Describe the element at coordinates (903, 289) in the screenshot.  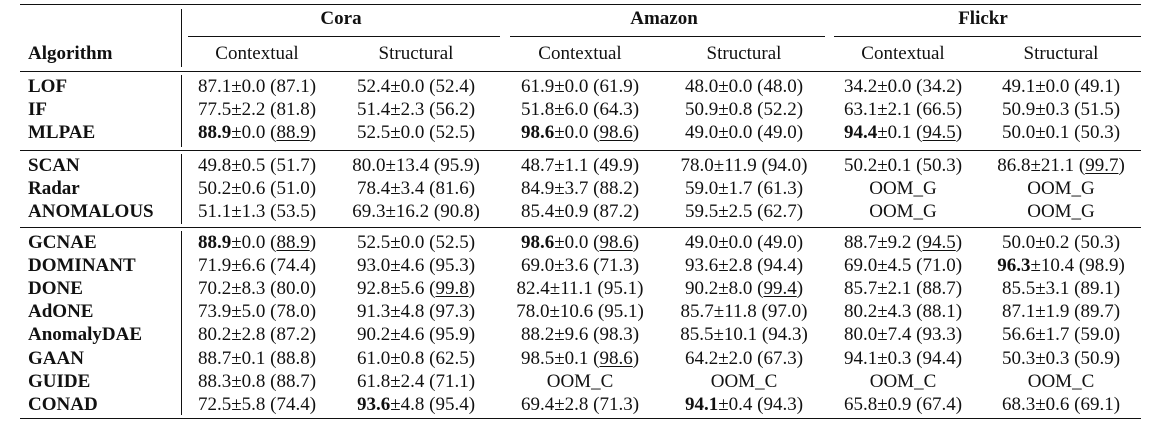
I see `table-cell: 85.7±2.1 (88.7)` at that location.